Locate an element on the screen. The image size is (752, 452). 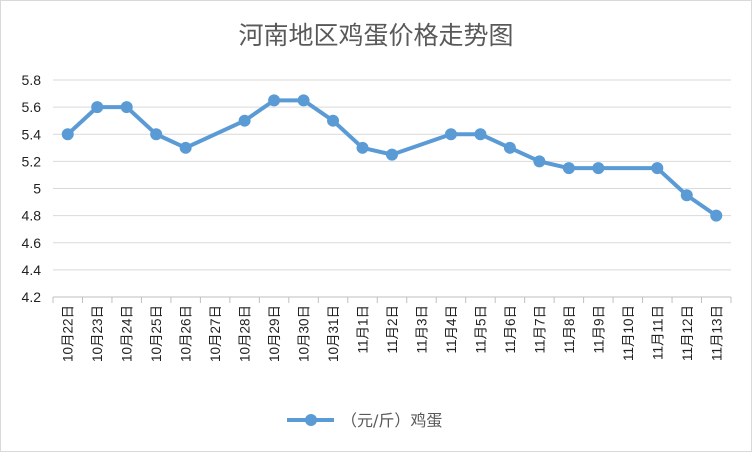
y-tick-label: 5.4 is located at coordinates (32, 134).